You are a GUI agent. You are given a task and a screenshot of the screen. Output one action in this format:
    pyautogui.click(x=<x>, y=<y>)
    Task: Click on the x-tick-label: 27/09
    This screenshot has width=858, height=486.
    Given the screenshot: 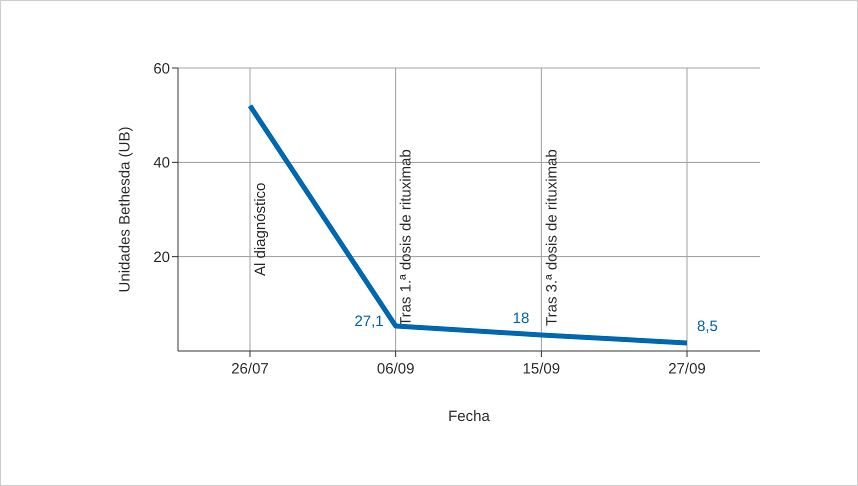 What is the action you would take?
    pyautogui.click(x=687, y=369)
    